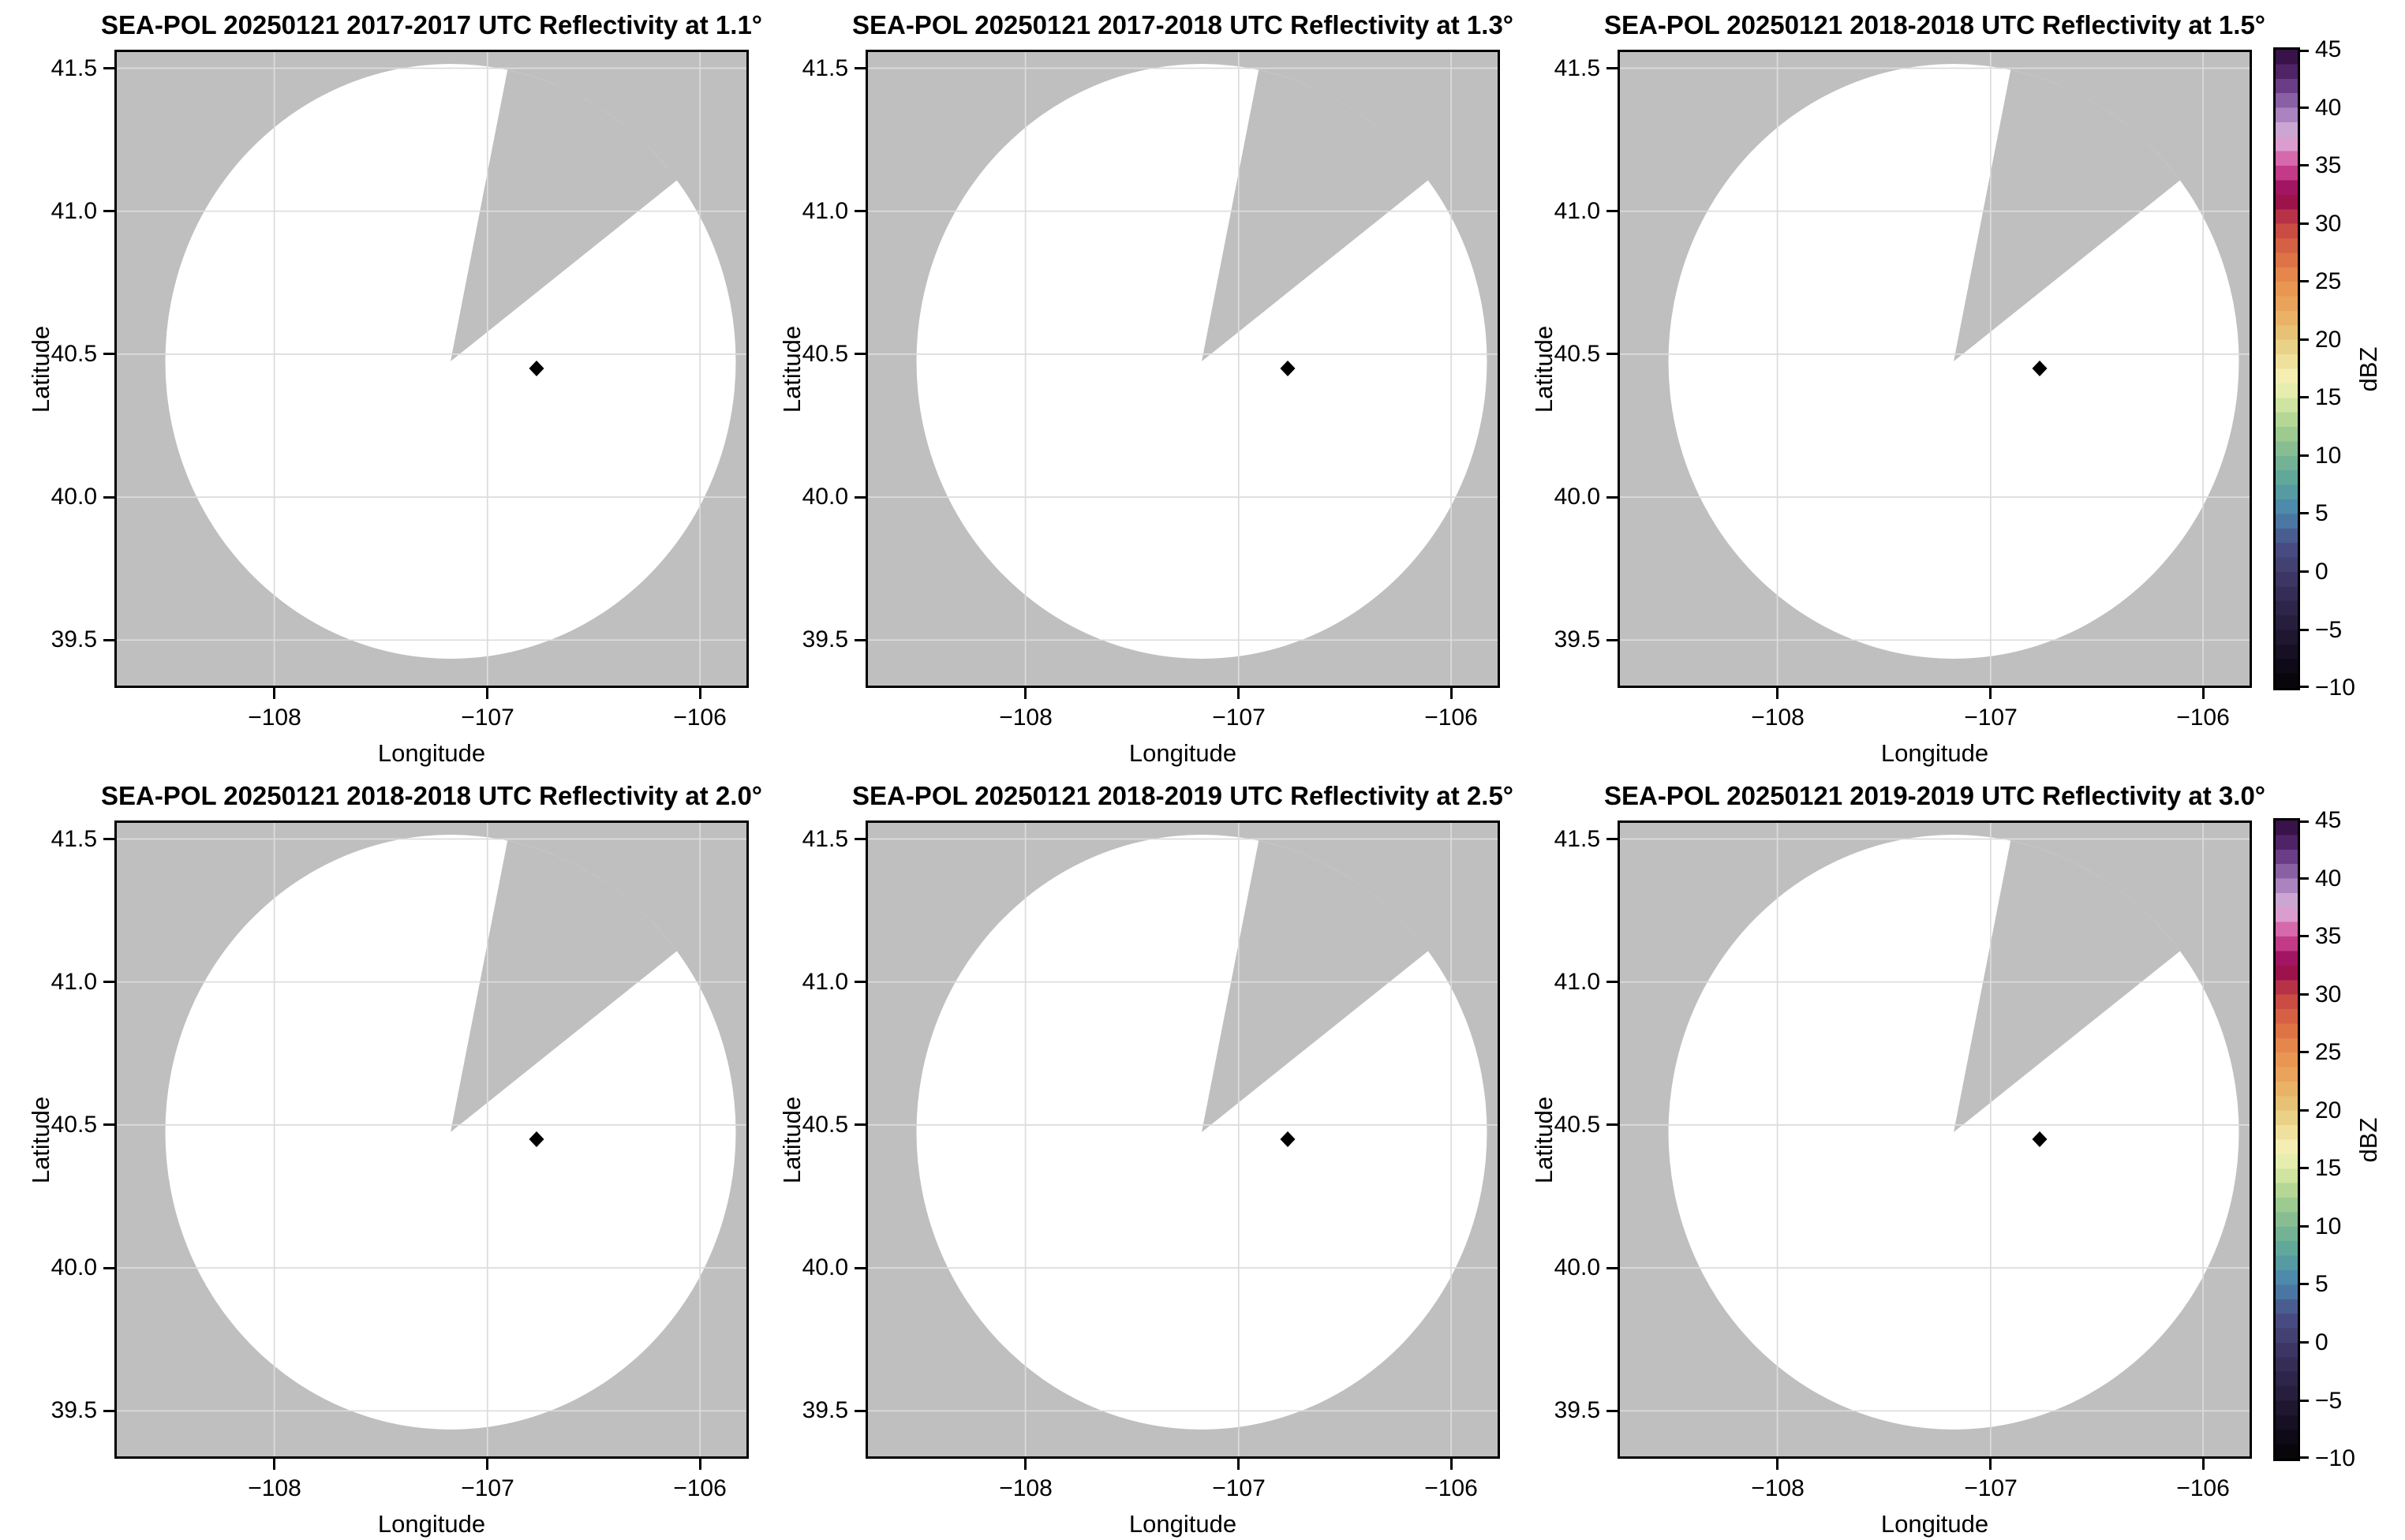 The image size is (2405, 1540). What do you see at coordinates (2327, 1139) in the screenshot?
I see `colorbar-row2: 45 40 35 30 25 20 15 10 5 0 −5 −10 dBZ` at bounding box center [2327, 1139].